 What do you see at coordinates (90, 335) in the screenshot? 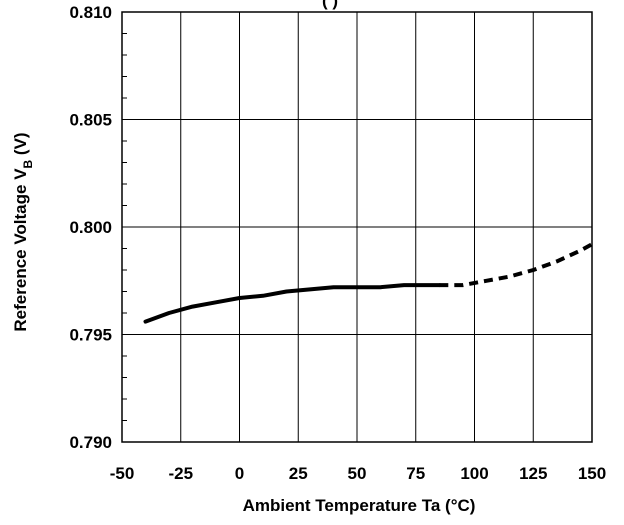
I see `y-tick-label: 0.795` at bounding box center [90, 335].